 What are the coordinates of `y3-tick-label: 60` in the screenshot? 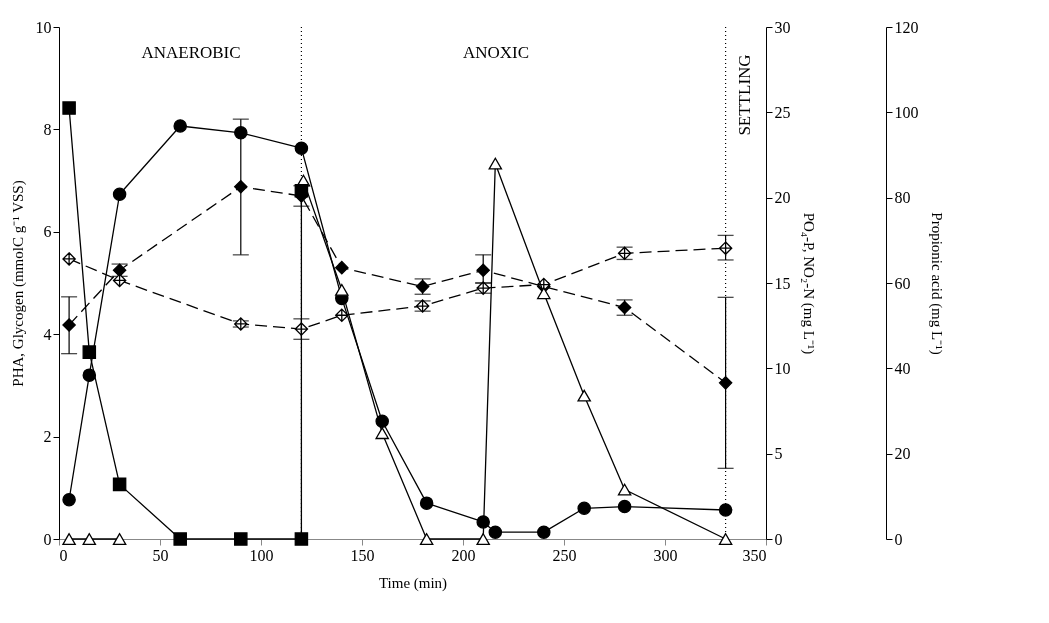 It's located at (902, 283).